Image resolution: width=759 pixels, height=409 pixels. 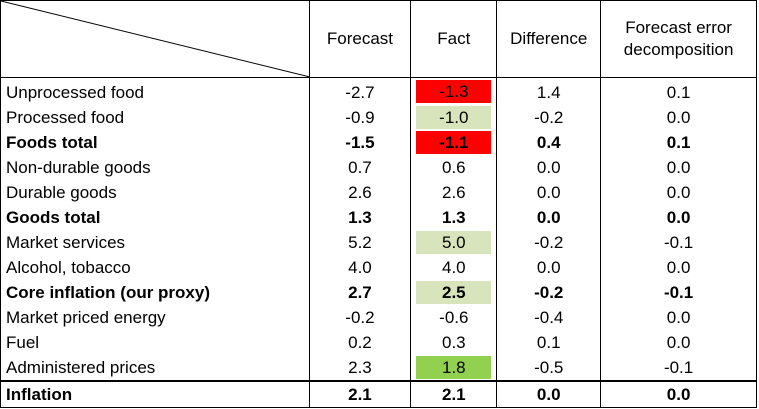 What do you see at coordinates (678, 49) in the screenshot?
I see `header-decomposition-line2: decomposition` at bounding box center [678, 49].